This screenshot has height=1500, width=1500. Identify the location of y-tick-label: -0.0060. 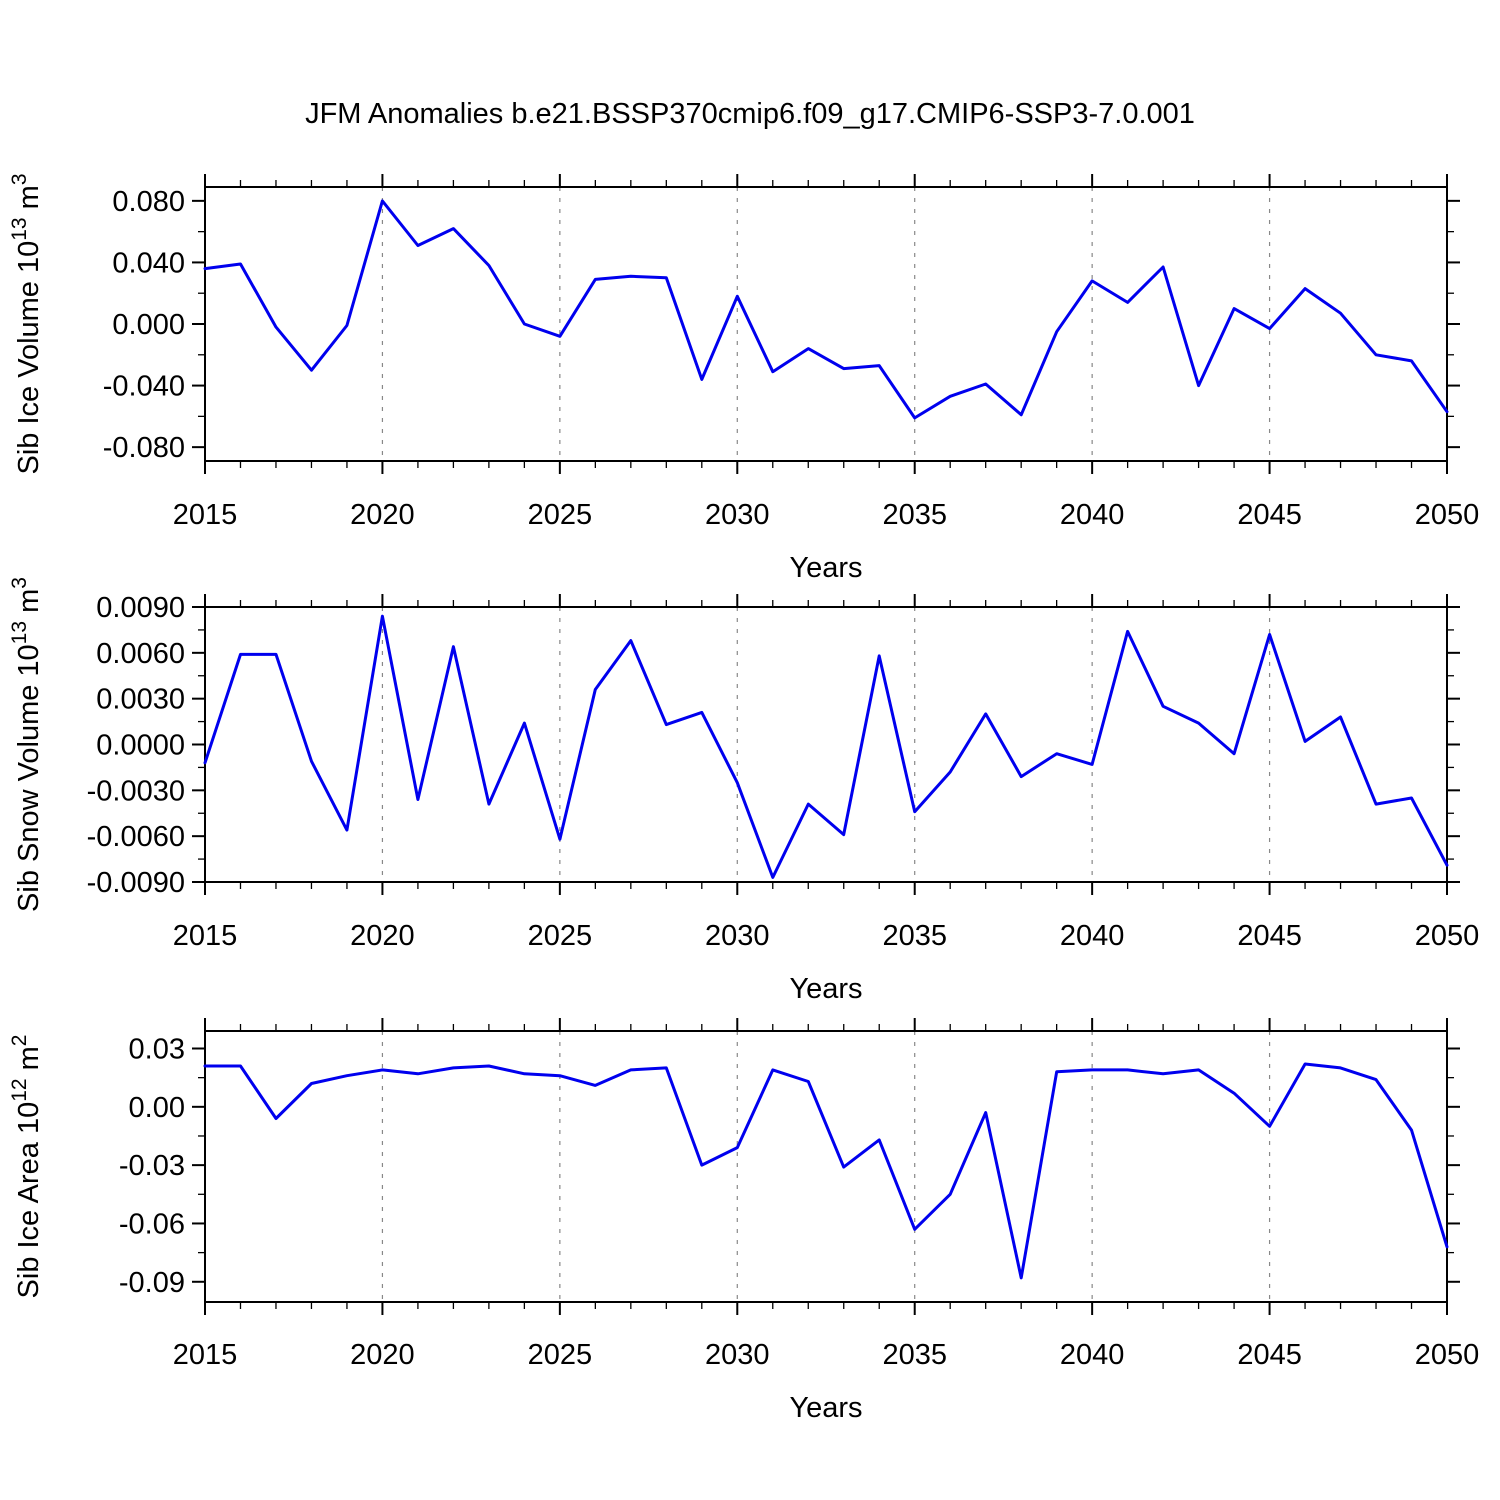
(136, 837).